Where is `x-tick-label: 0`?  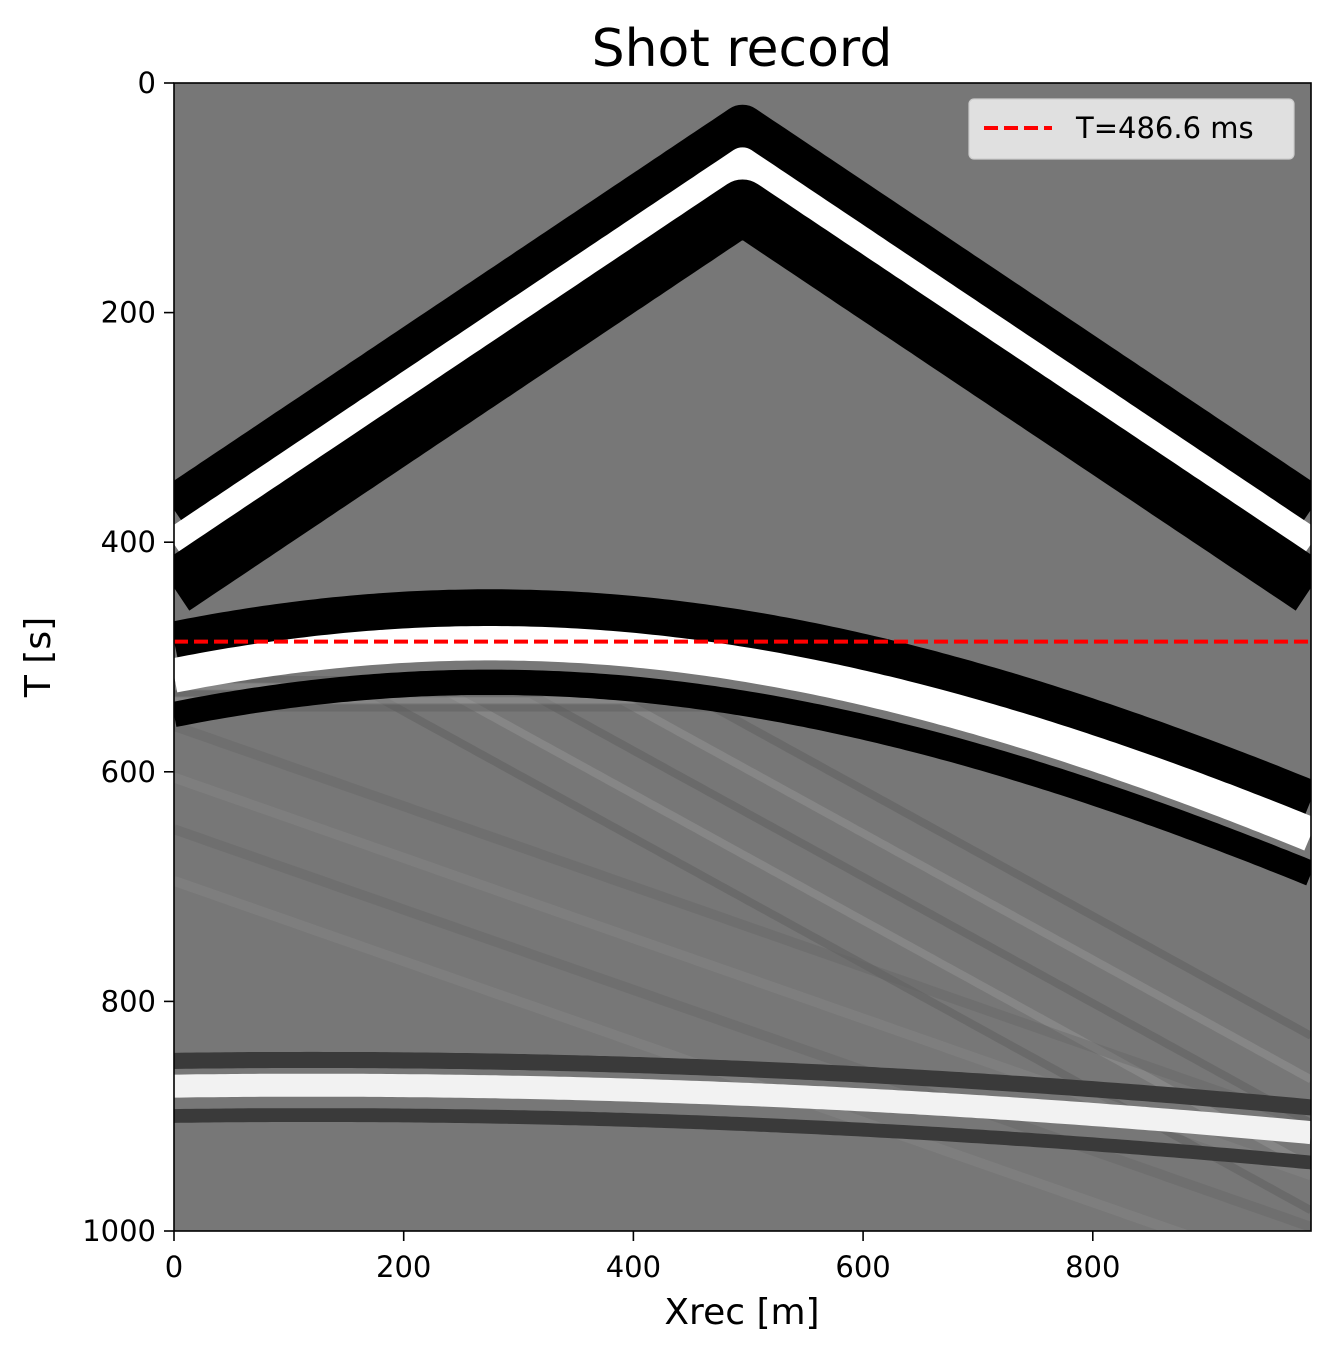 x-tick-label: 0 is located at coordinates (174, 1267).